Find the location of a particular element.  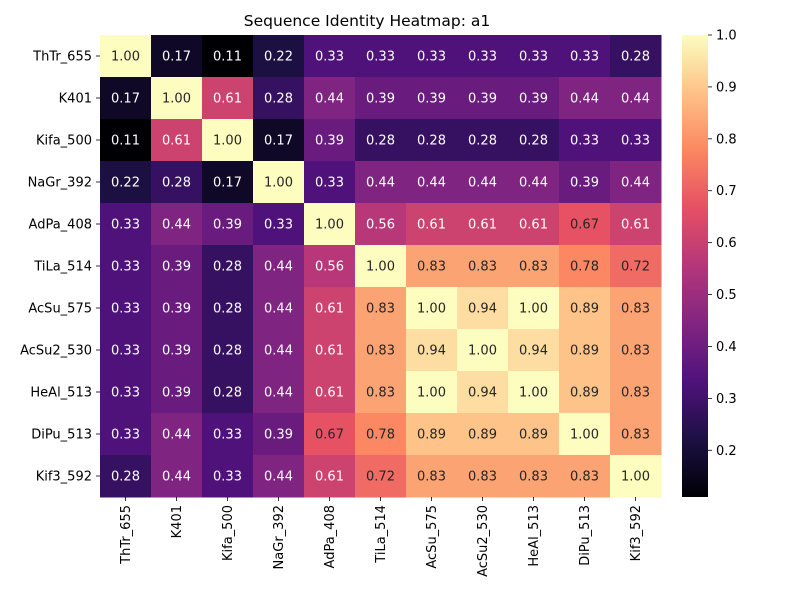

y-tick-label: K401 is located at coordinates (75, 99).